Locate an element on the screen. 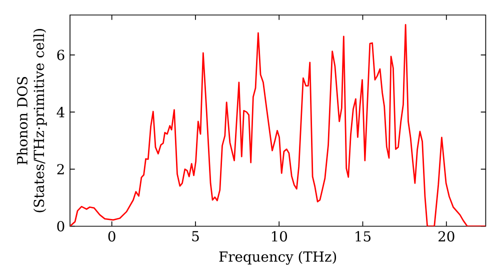 The image size is (500, 280). y-tick-label: 2 is located at coordinates (60, 169).